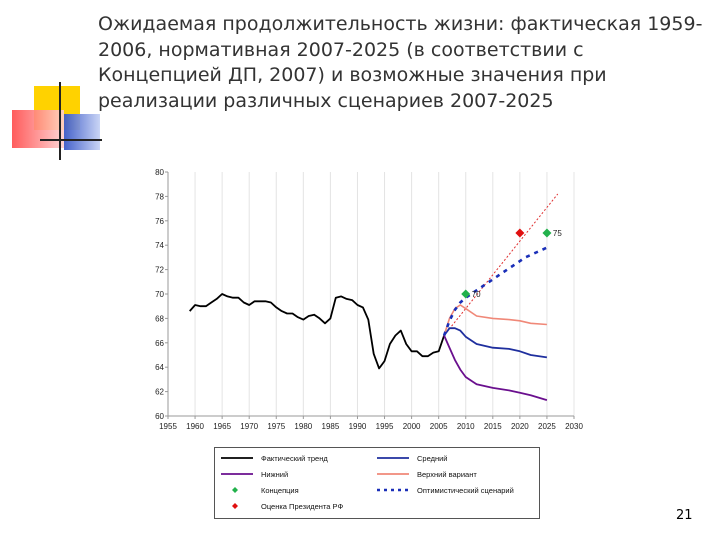 Image resolution: width=720 pixels, height=540 pixels. I want to click on president-trend-line, so click(501, 264).